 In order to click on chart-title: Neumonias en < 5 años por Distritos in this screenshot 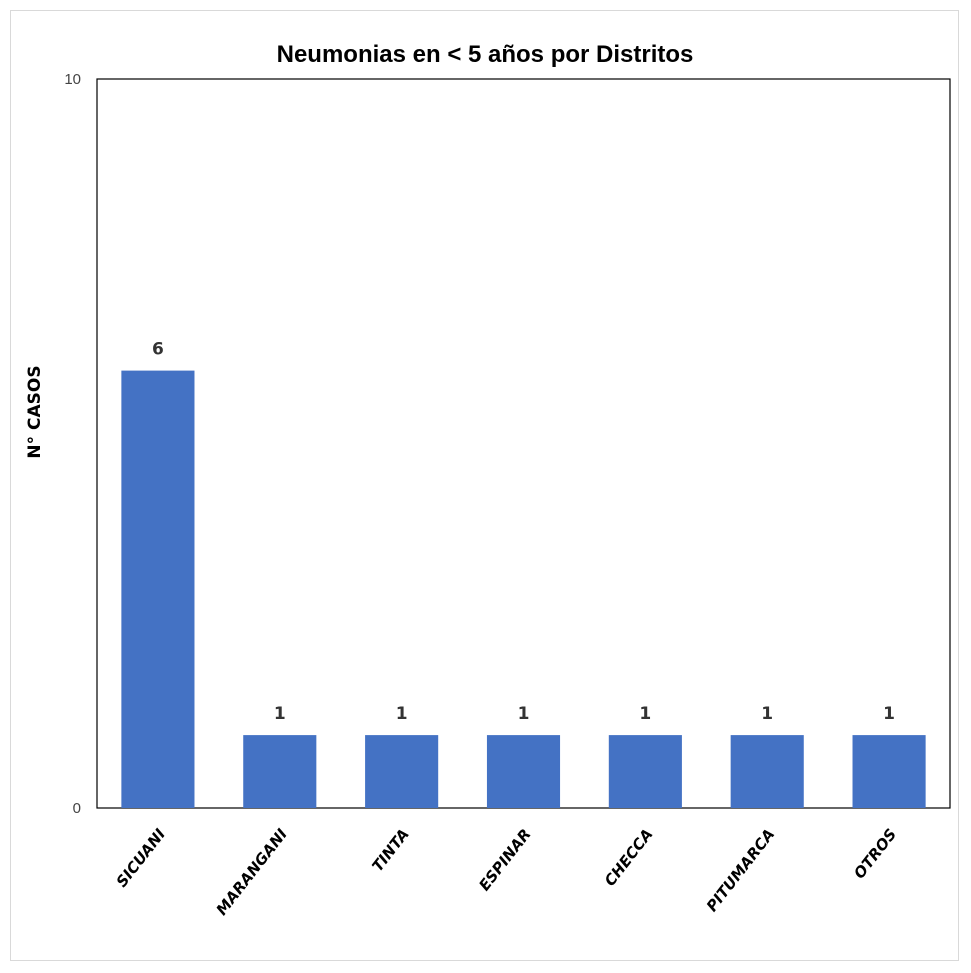, I will do `click(485, 54)`.